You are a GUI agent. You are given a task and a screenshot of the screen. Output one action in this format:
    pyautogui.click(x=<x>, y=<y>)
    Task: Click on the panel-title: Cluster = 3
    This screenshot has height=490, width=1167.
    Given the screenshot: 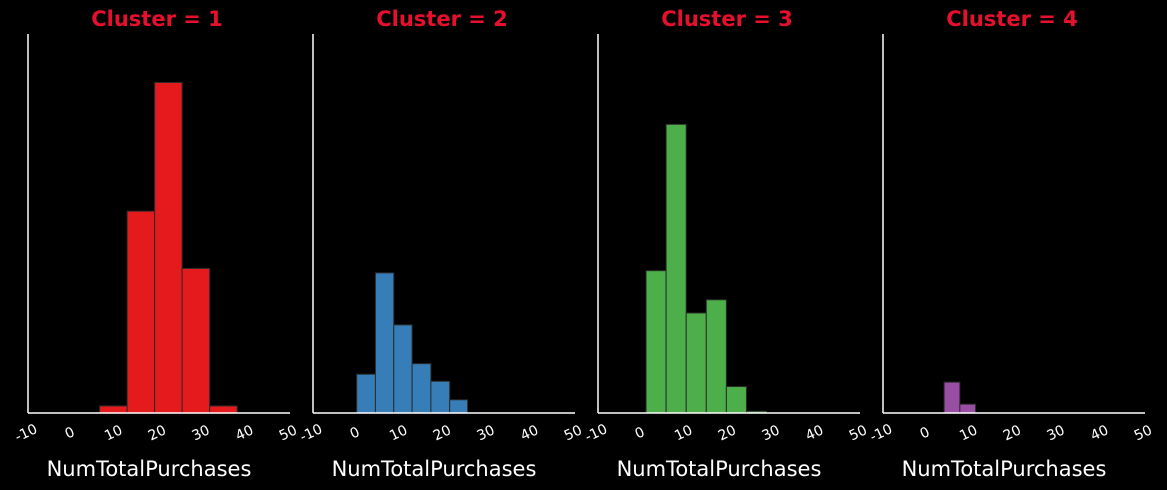 What is the action you would take?
    pyautogui.click(x=727, y=19)
    